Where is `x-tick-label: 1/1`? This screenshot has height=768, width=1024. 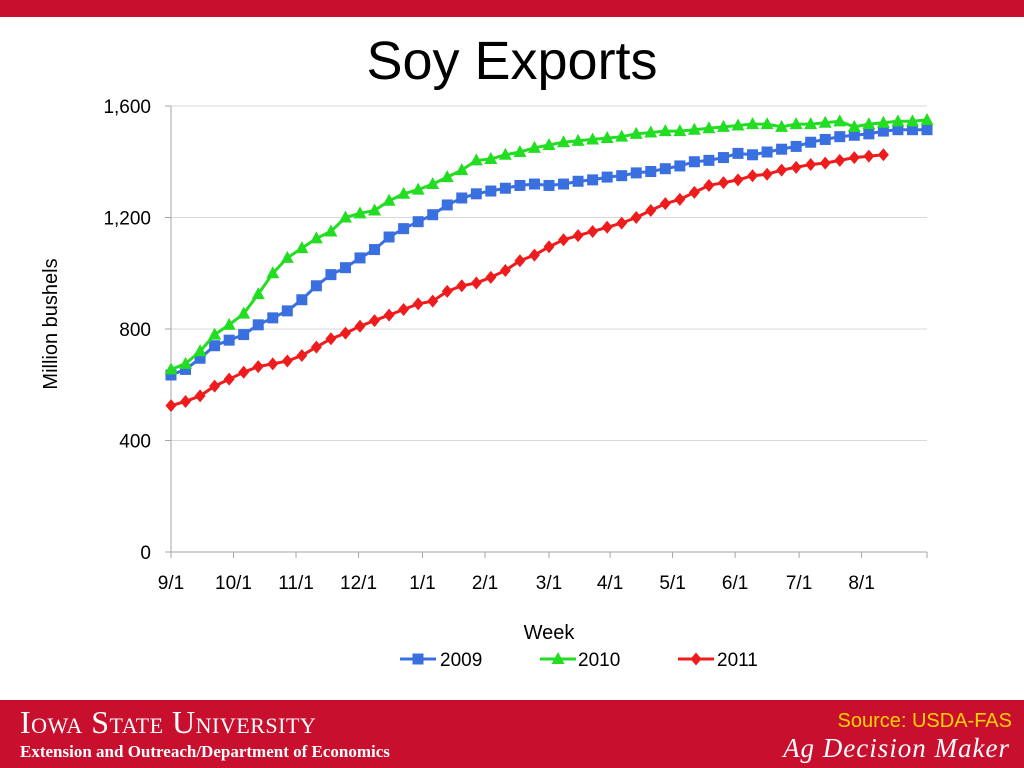
x-tick-label: 1/1 is located at coordinates (422, 583).